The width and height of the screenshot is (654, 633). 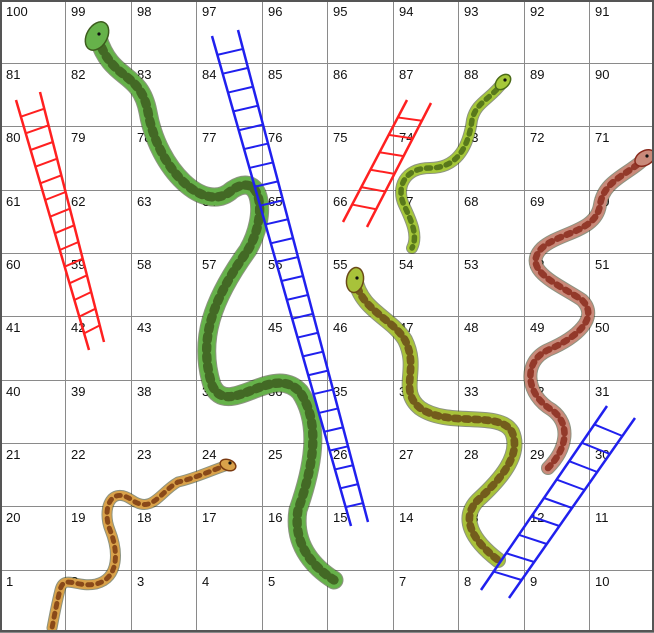 I want to click on cell-57: 57, so click(x=229, y=285).